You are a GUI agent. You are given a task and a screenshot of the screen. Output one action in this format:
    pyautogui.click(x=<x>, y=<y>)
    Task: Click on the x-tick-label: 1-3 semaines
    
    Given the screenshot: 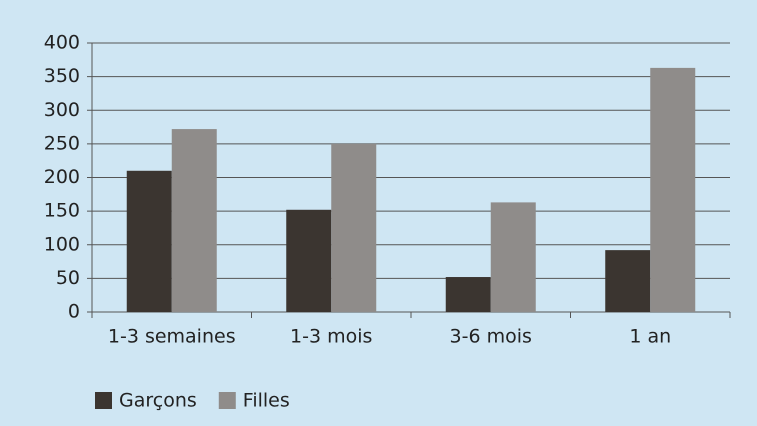 What is the action you would take?
    pyautogui.click(x=172, y=337)
    